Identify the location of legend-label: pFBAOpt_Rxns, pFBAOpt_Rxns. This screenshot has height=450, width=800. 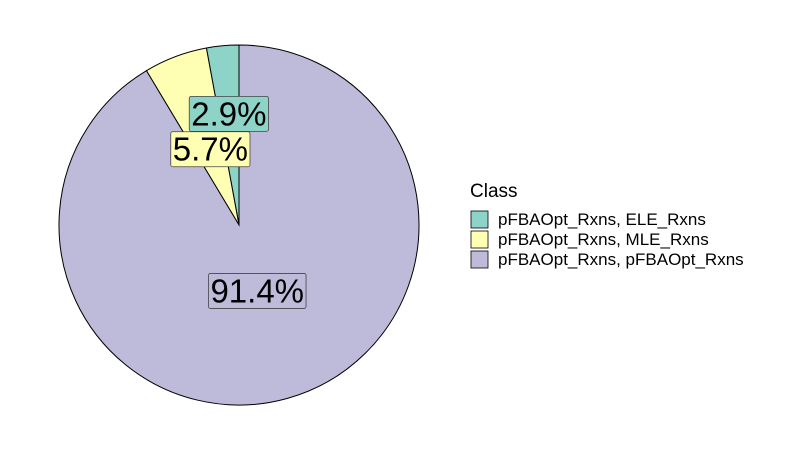
(621, 259).